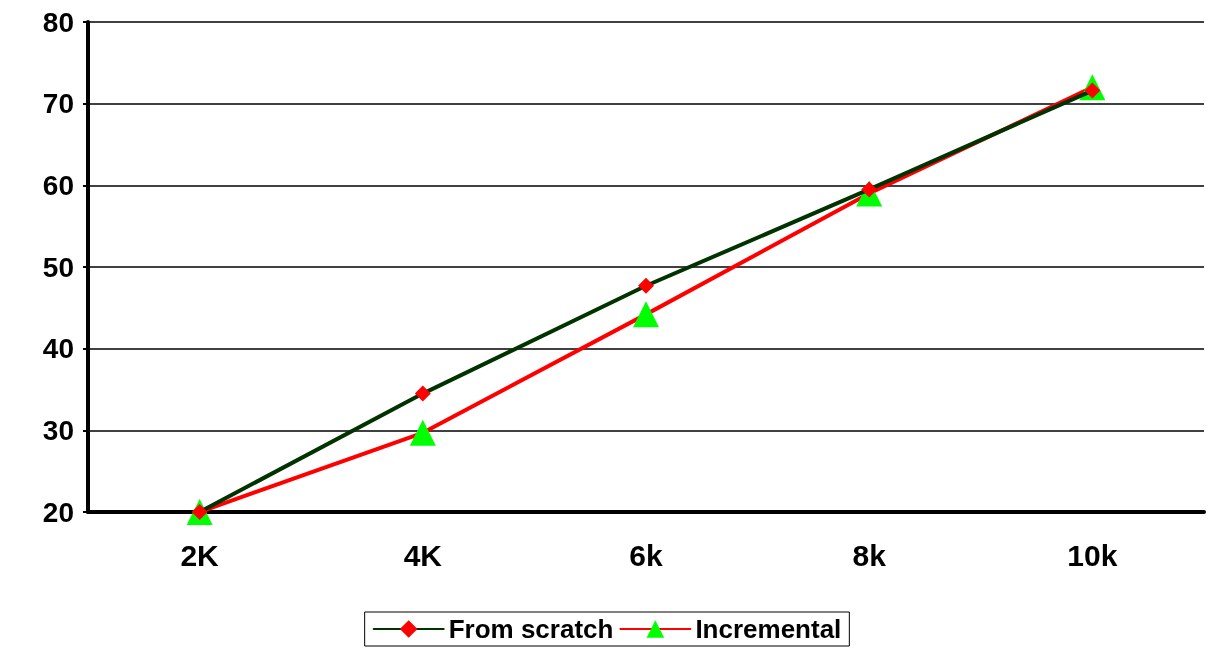 The height and width of the screenshot is (656, 1214). Describe the element at coordinates (58, 22) in the screenshot. I see `y-tick-label: 80` at that location.